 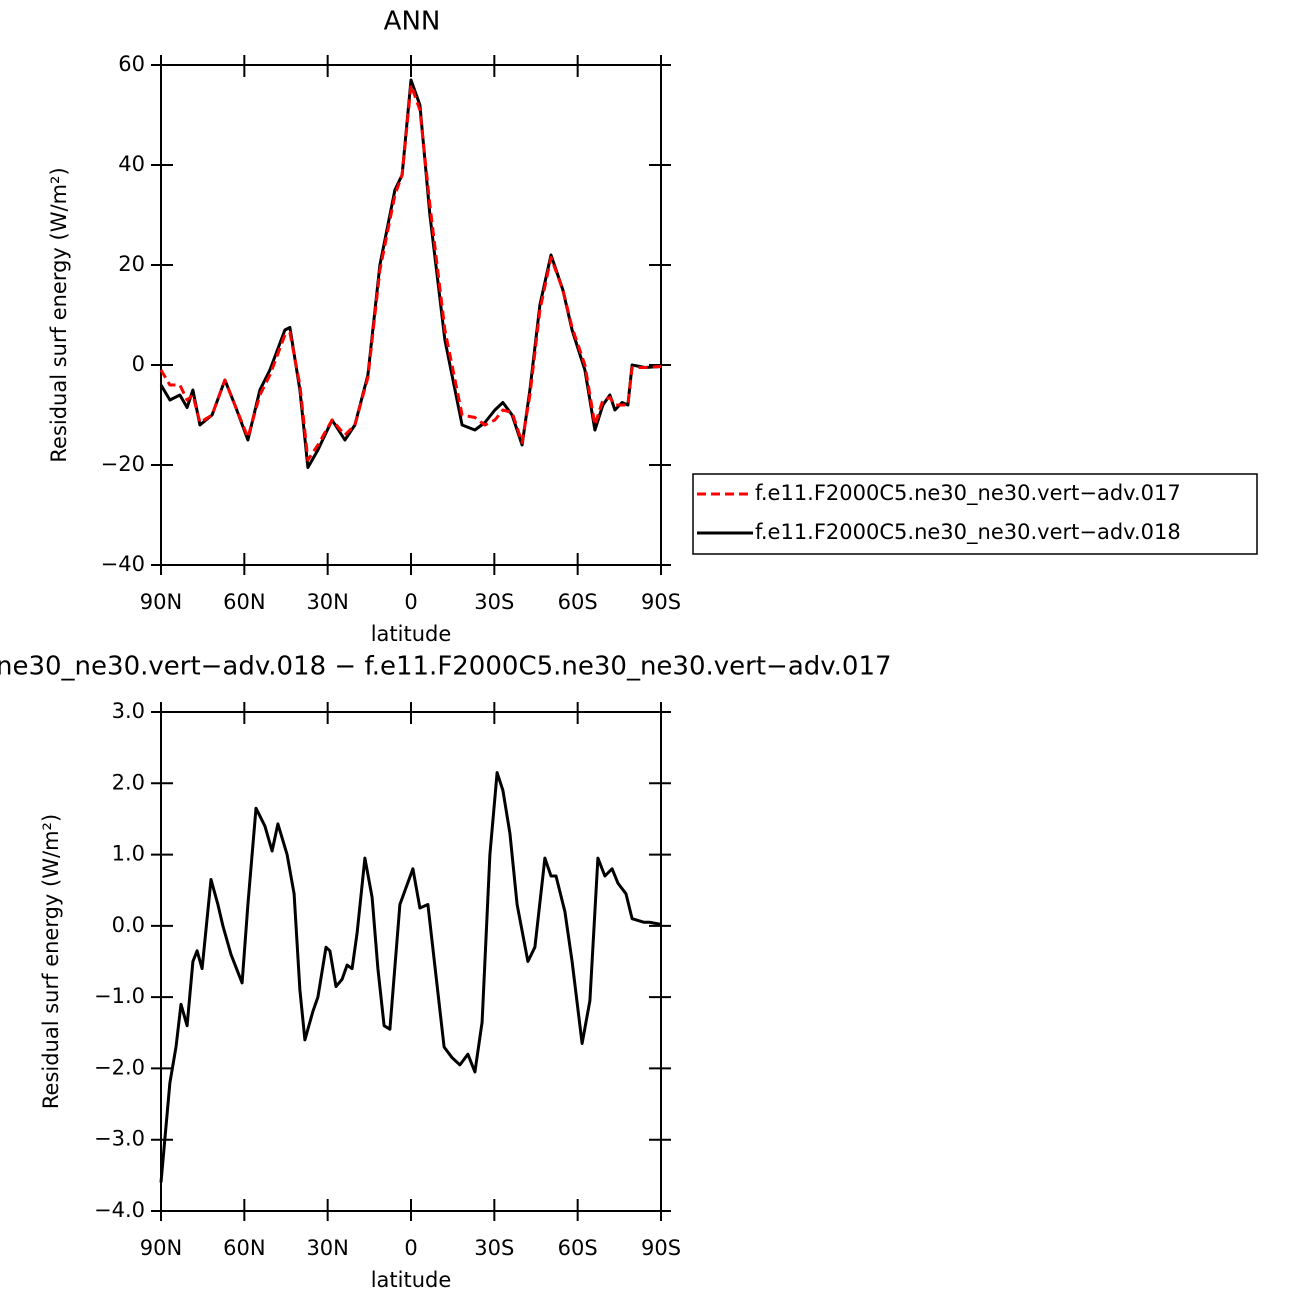 What do you see at coordinates (119, 996) in the screenshot?
I see `y-tick-label: −1.0` at bounding box center [119, 996].